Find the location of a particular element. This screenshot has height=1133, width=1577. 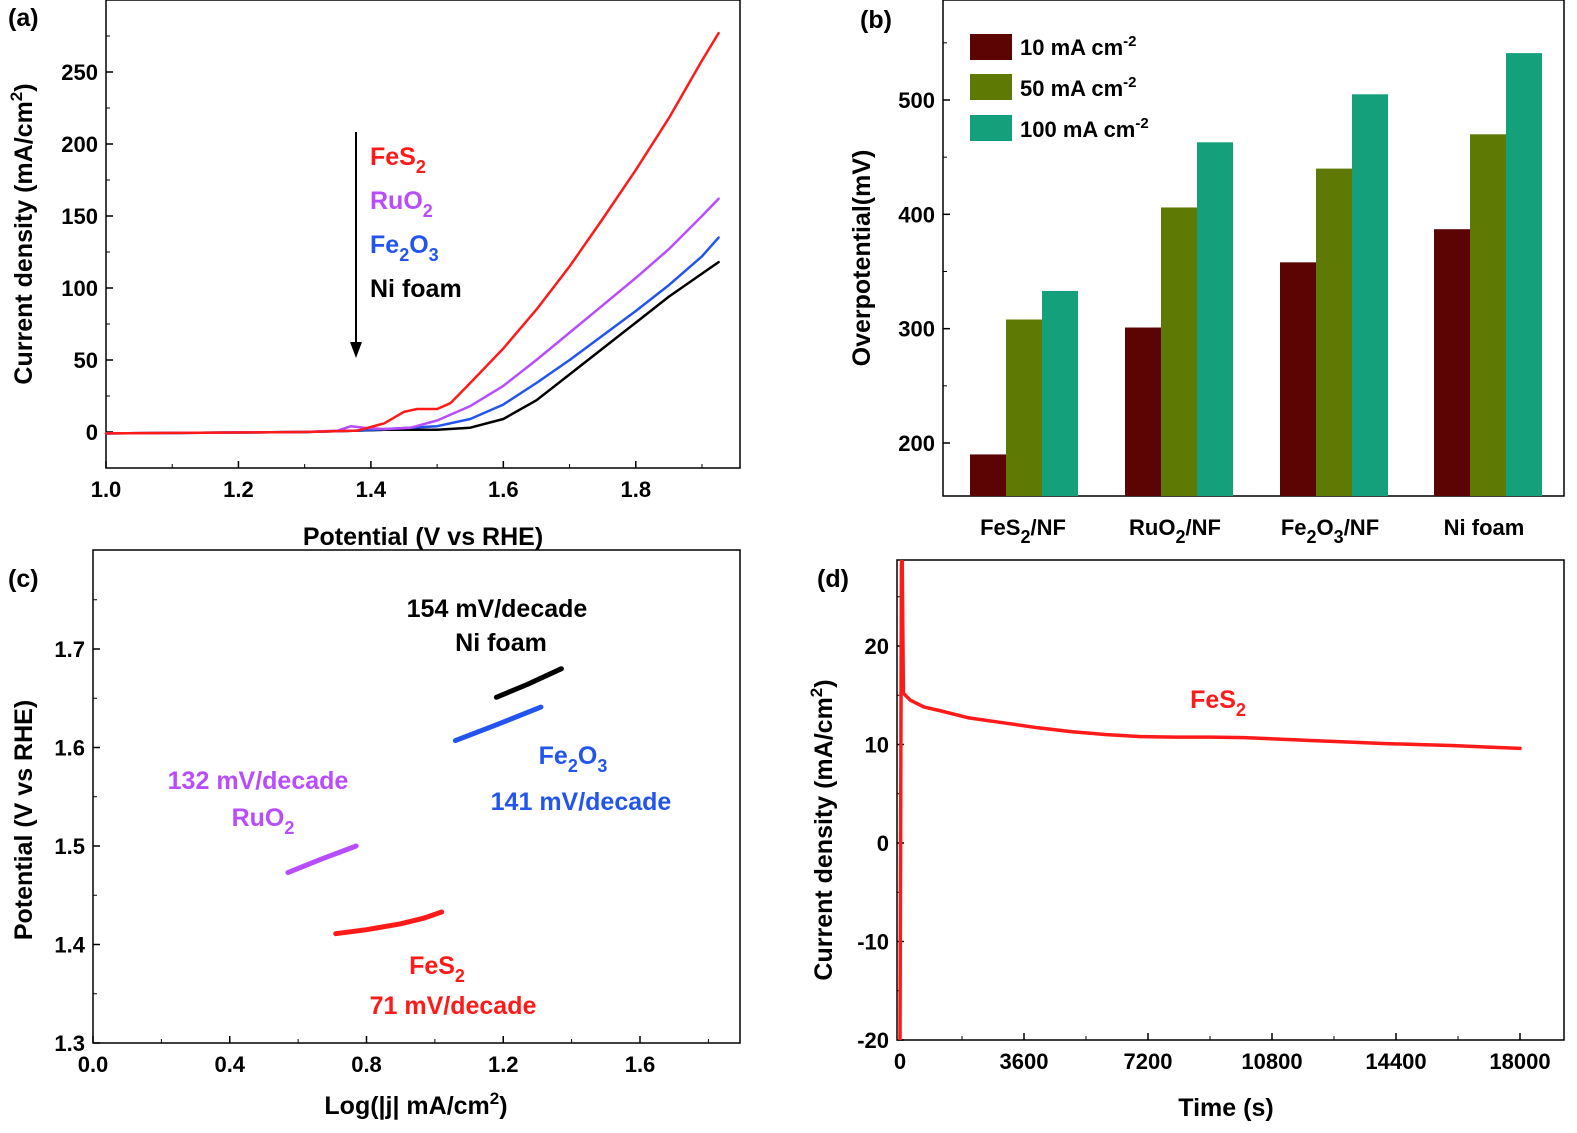

panel-a-ytick-label: 150 is located at coordinates (79, 216).